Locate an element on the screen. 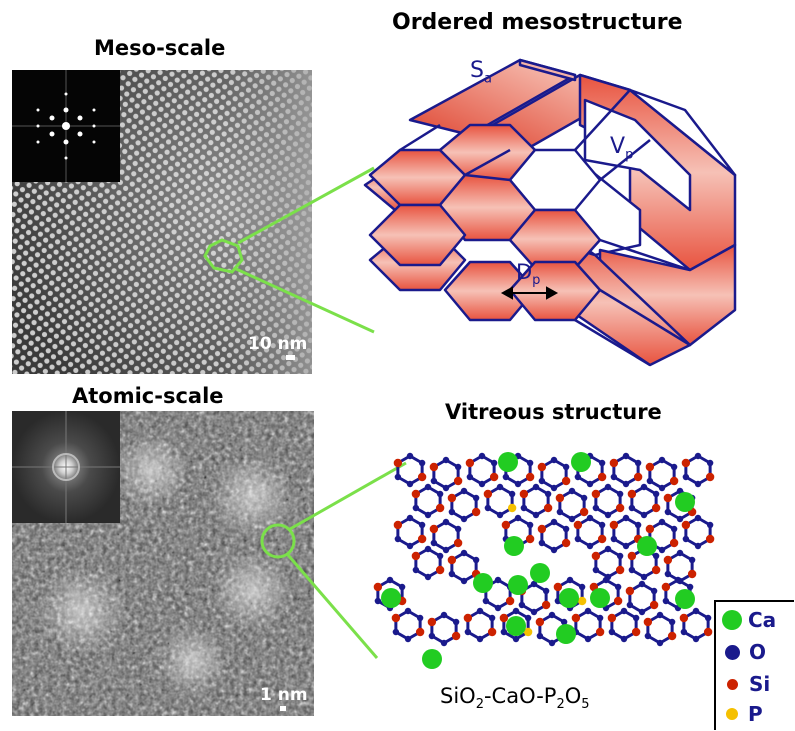  ordered-mesostructure-title: Ordered mesostructure is located at coordinates (537, 22).